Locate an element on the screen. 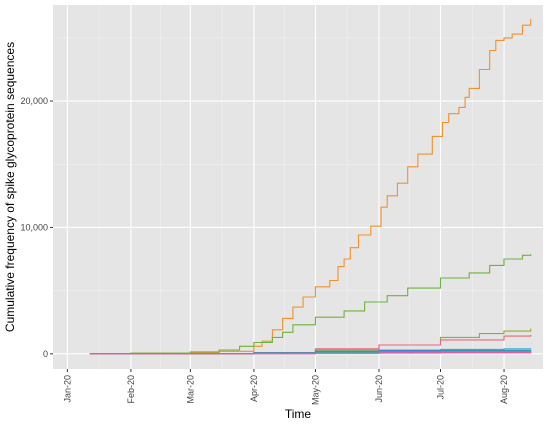 The image size is (550, 424). x-tick-label: Aug-20 is located at coordinates (504, 389).